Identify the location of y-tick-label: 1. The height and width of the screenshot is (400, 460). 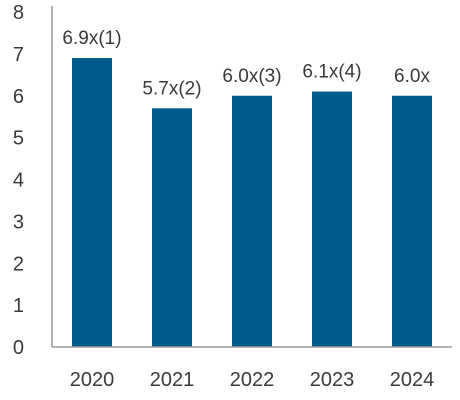
(18, 306).